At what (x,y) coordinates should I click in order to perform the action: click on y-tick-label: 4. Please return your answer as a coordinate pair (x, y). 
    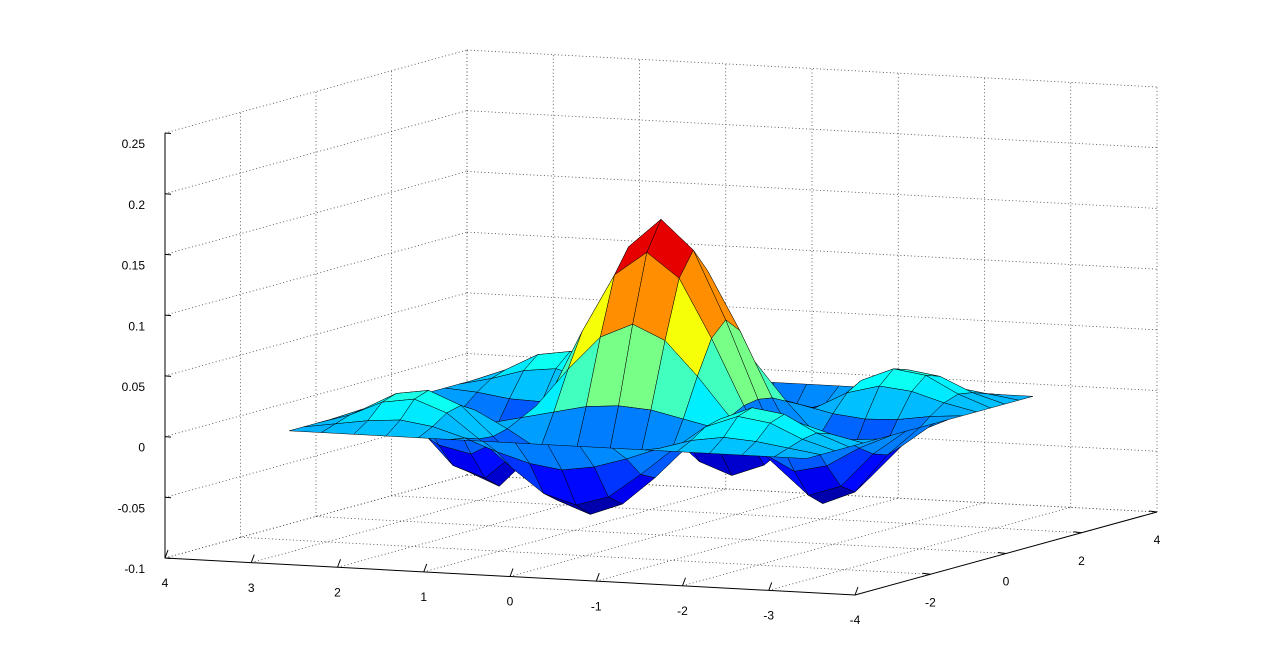
    Looking at the image, I should click on (1157, 540).